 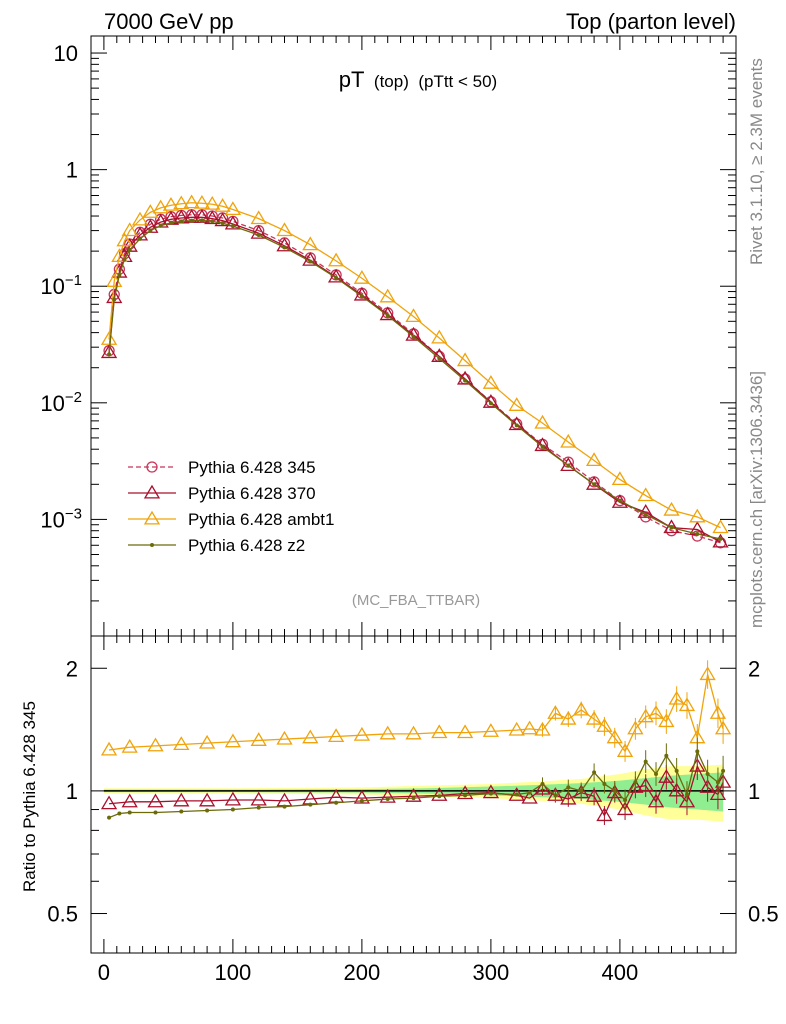 What do you see at coordinates (756, 161) in the screenshot?
I see `rivet-version-label: Rivet 3.1.10, ≥ 2.3M events` at bounding box center [756, 161].